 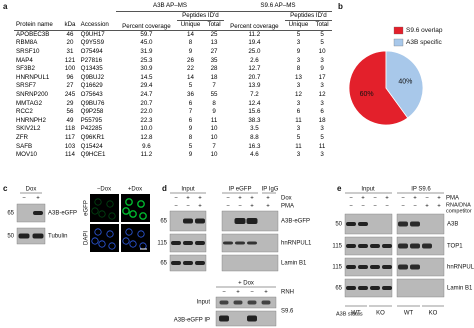 What do you see at coordinates (146, 137) in the screenshot?
I see `table-cell: 12.8` at bounding box center [146, 137].